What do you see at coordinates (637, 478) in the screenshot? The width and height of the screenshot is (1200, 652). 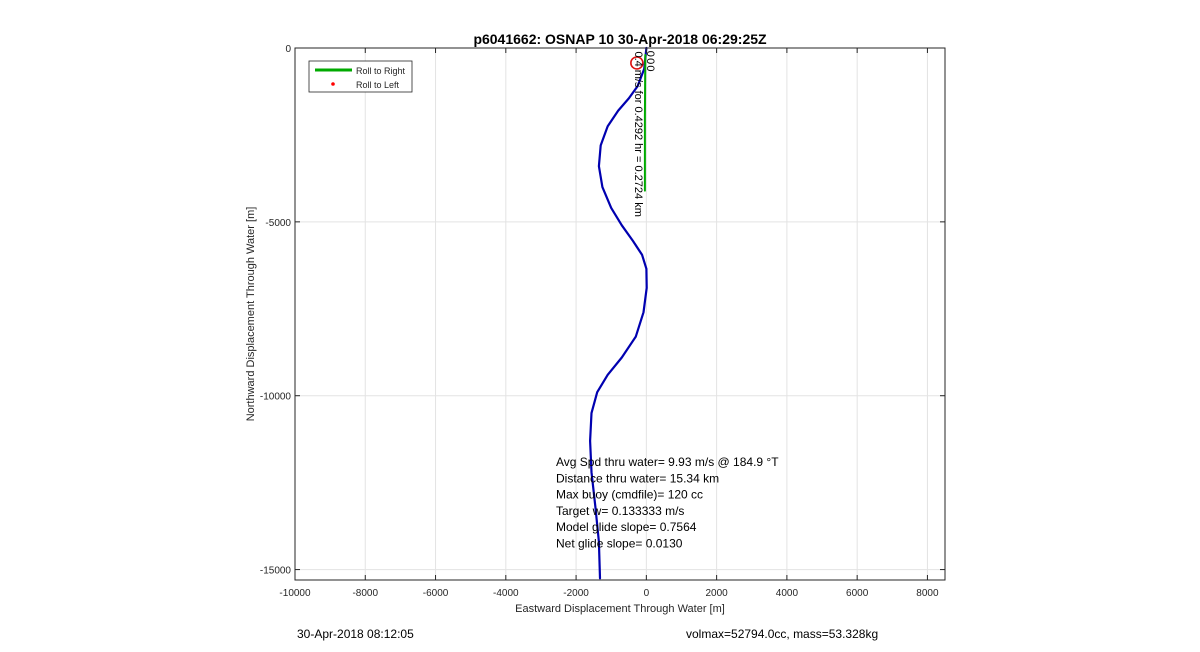 I see `stats-line: Distance thru water= 15.34 km` at bounding box center [637, 478].